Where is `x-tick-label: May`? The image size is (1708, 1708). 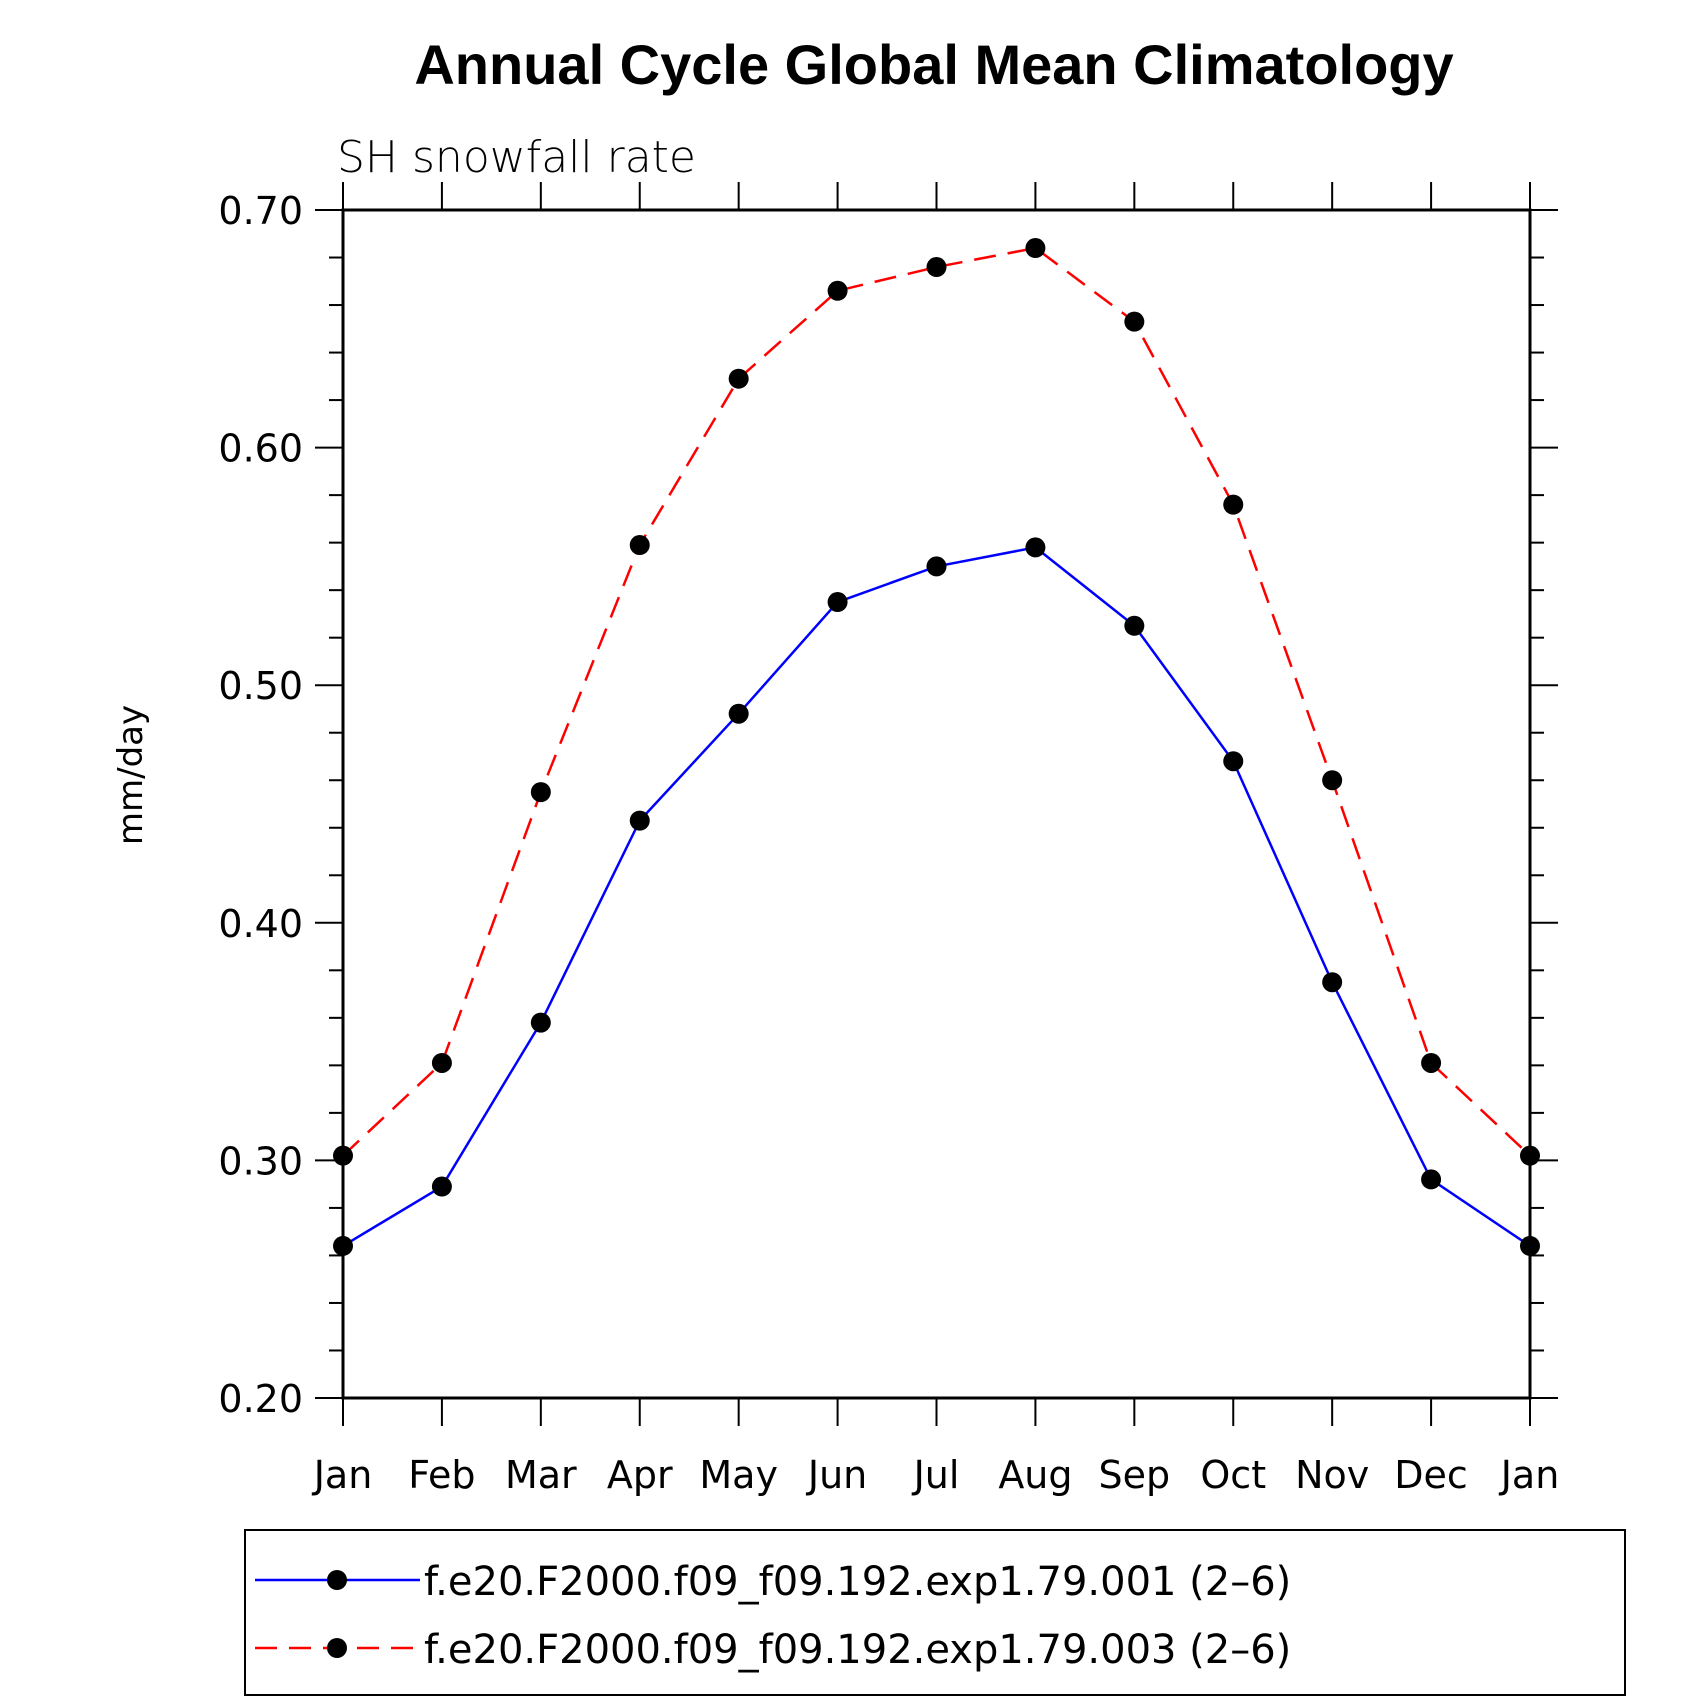 x-tick-label: May is located at coordinates (738, 1475).